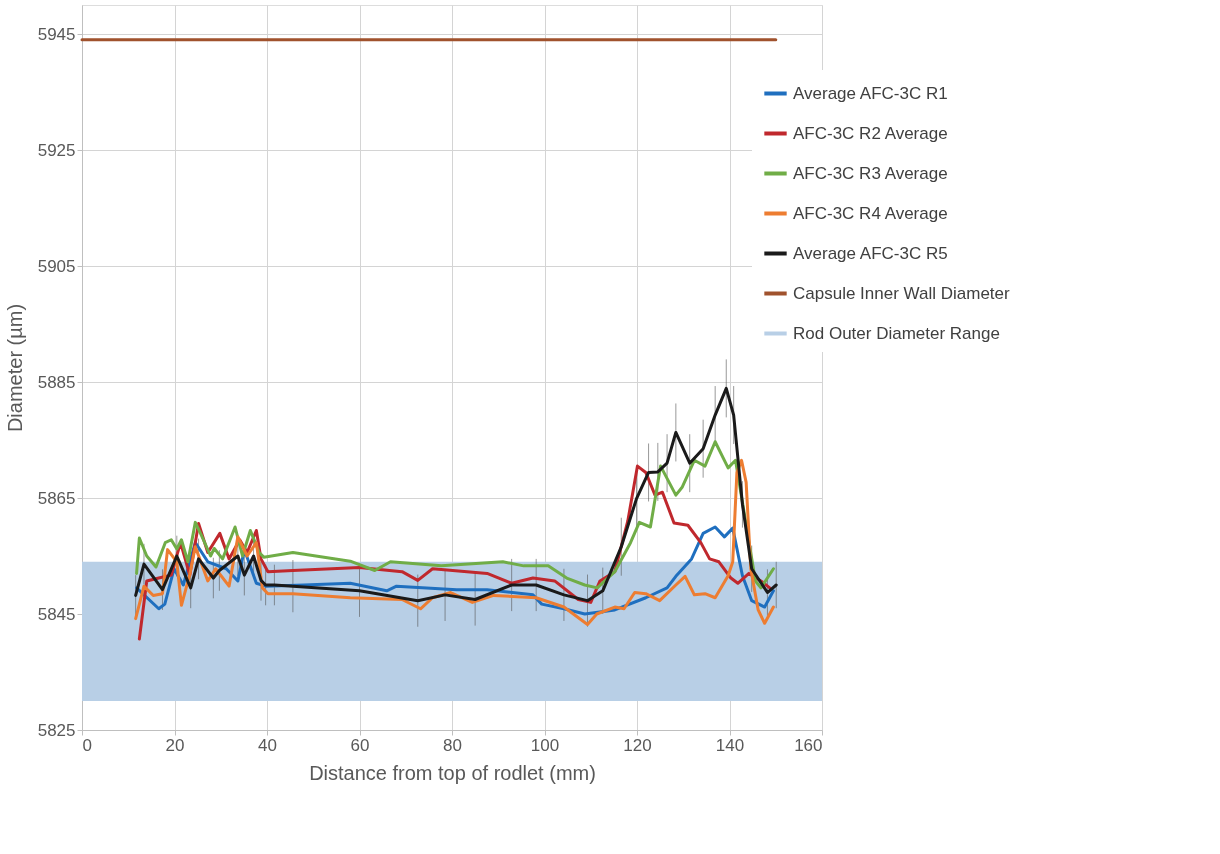 Image resolution: width=1220 pixels, height=854 pixels. Describe the element at coordinates (360, 745) in the screenshot. I see `x-tick-label: 60` at that location.